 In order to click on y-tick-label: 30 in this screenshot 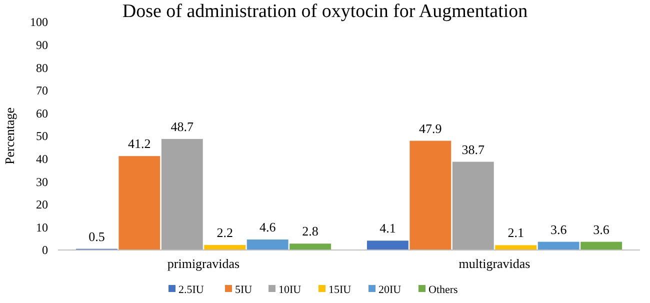, I will do `click(42, 181)`.